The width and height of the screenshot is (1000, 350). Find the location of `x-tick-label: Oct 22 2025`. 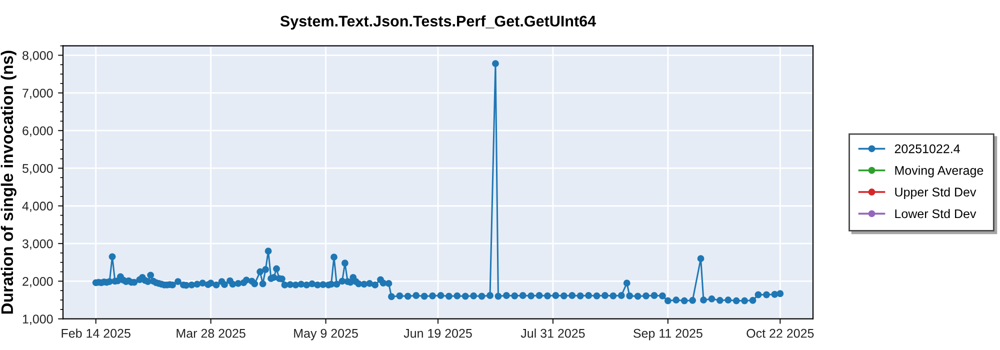

x-tick-label: Oct 22 2025 is located at coordinates (780, 333).